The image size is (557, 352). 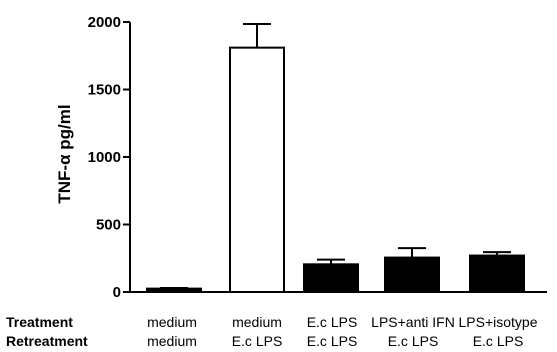 I want to click on y-tick-label: 500, so click(x=108, y=225).